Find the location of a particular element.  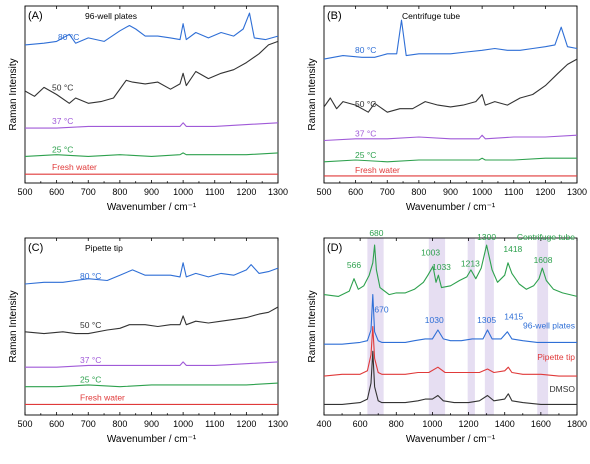

panel-title: Pipette tip is located at coordinates (104, 248).